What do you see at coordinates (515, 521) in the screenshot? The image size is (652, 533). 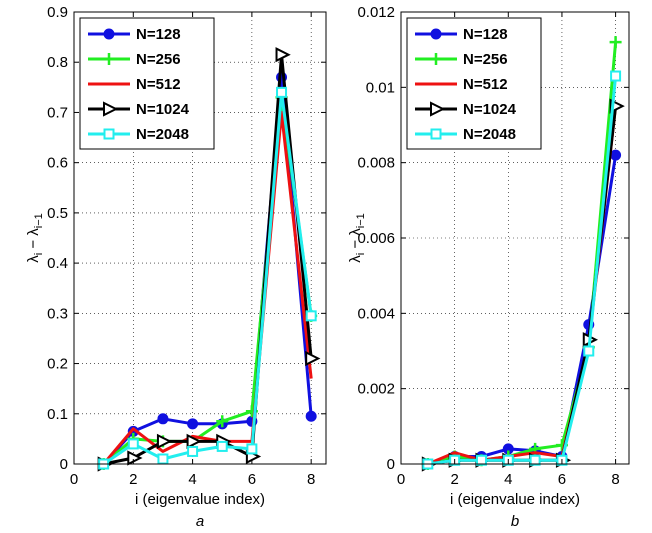 I see `panel-label: b` at bounding box center [515, 521].